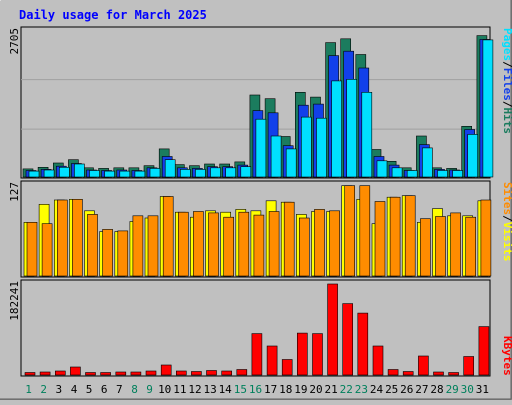 This screenshot has height=405, width=512. What do you see at coordinates (436, 389) in the screenshot?
I see `x-label-day-28: 28` at bounding box center [436, 389].